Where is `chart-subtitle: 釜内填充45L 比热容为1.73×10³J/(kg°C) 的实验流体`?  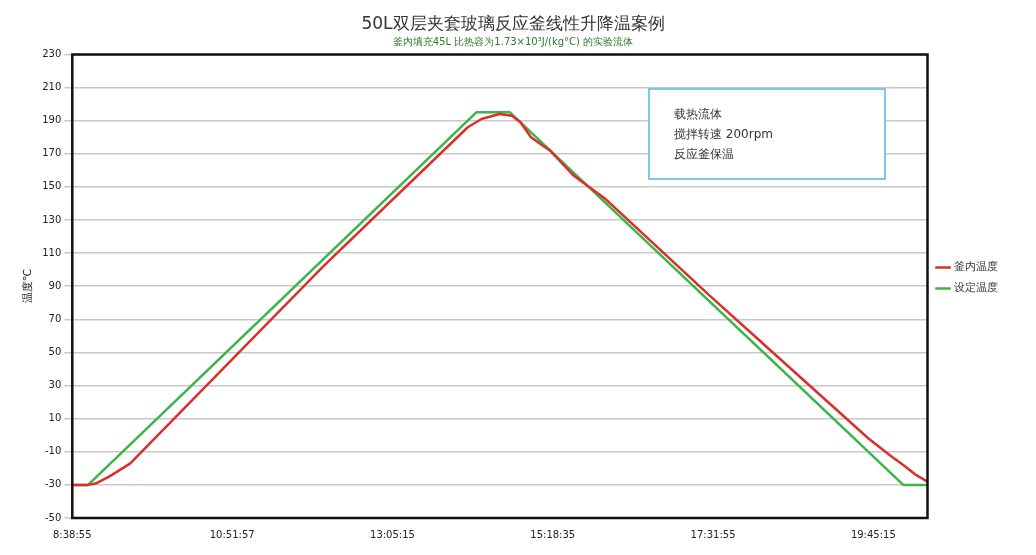 chart-subtitle: 釜内填充45L 比热容为1.73×10³J/(kg°C) 的实验流体 is located at coordinates (513, 41).